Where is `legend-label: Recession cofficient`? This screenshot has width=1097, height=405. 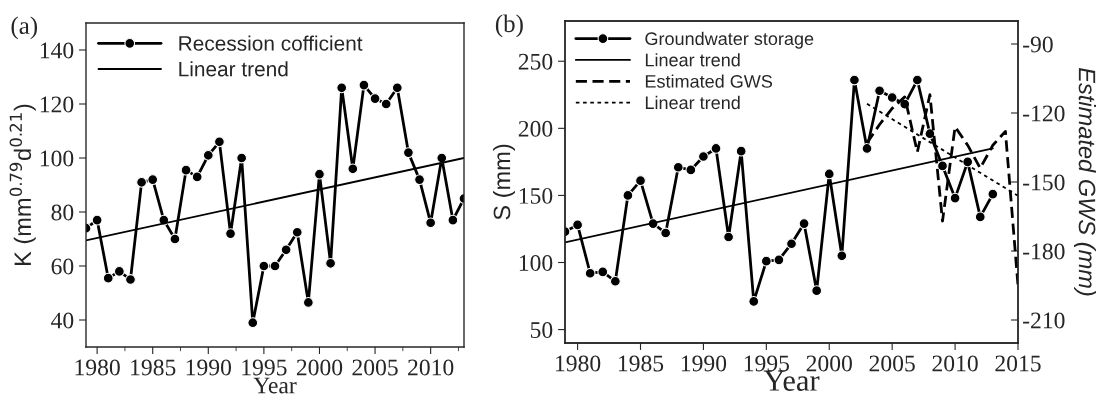 legend-label: Recession cofficient is located at coordinates (271, 43).